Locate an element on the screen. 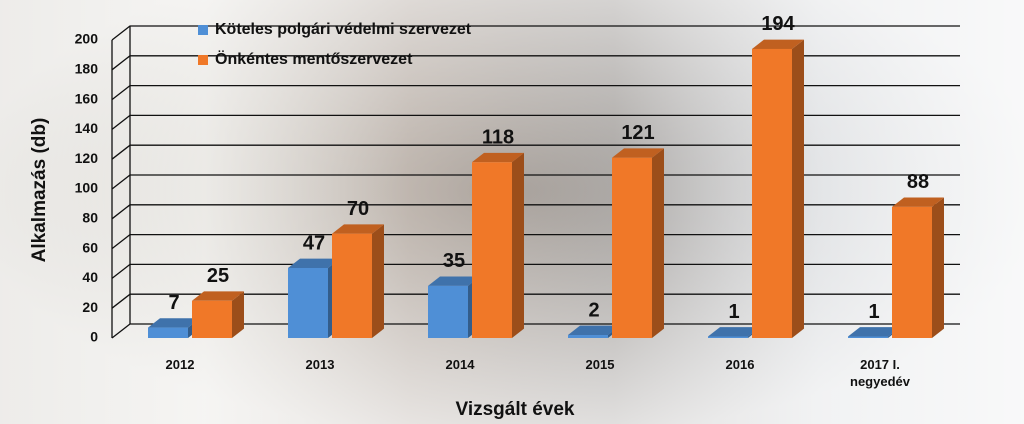  x-axis-title: Vizsgált évek is located at coordinates (514, 409).